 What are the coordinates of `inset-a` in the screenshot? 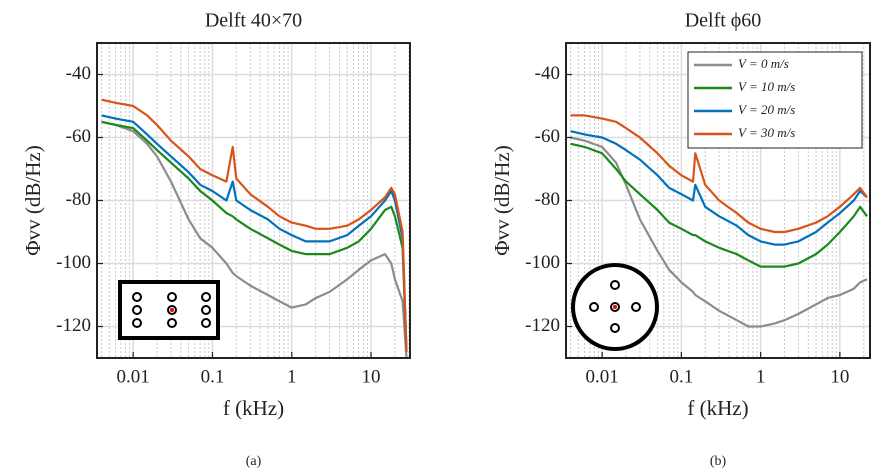 It's located at (169, 310).